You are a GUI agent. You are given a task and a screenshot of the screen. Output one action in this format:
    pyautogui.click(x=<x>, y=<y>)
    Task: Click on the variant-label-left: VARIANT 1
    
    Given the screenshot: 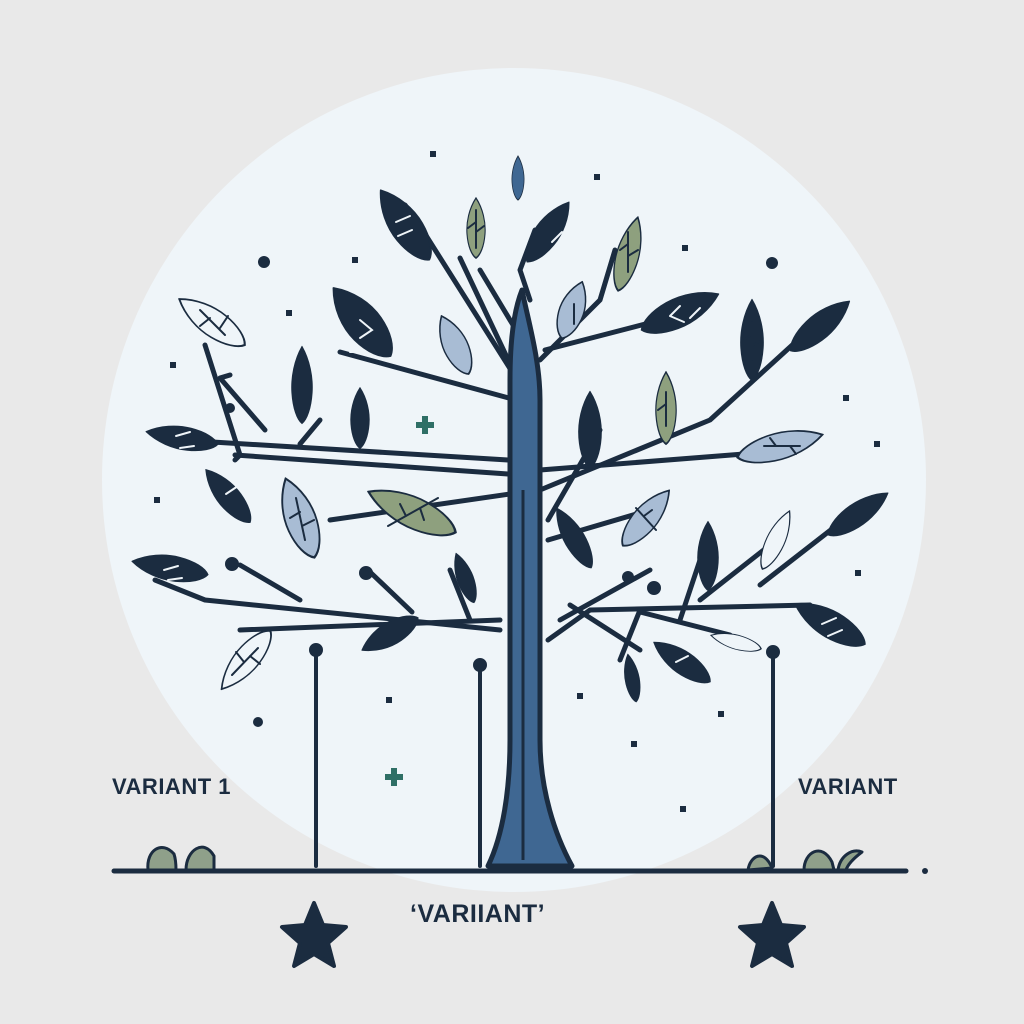 What is the action you would take?
    pyautogui.click(x=171, y=786)
    